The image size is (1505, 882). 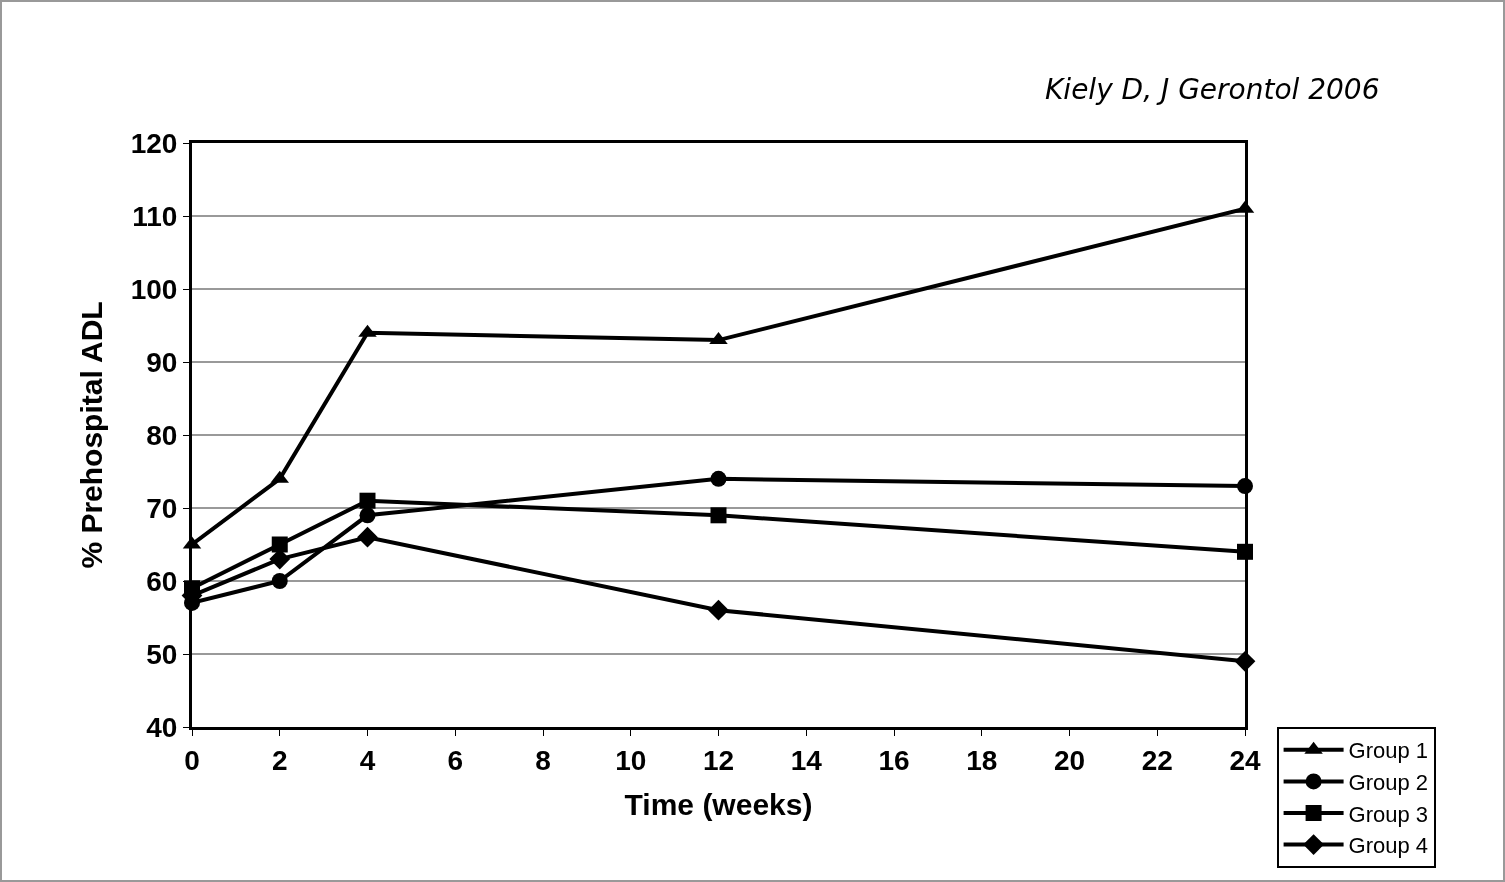 What do you see at coordinates (982, 760) in the screenshot?
I see `x-tick-label: 18` at bounding box center [982, 760].